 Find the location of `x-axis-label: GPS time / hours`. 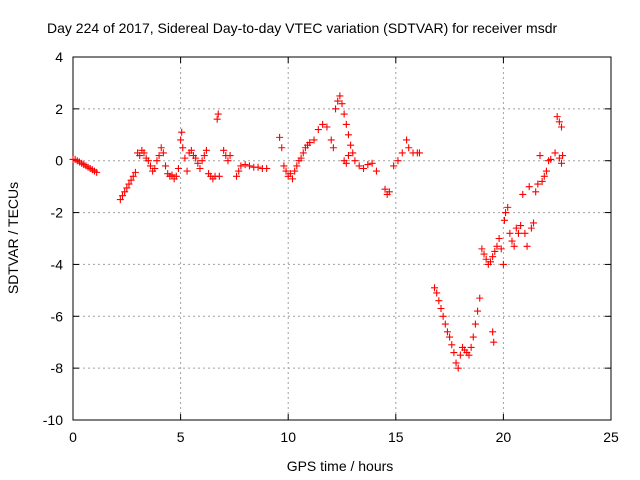

x-axis-label: GPS time / hours is located at coordinates (340, 466).